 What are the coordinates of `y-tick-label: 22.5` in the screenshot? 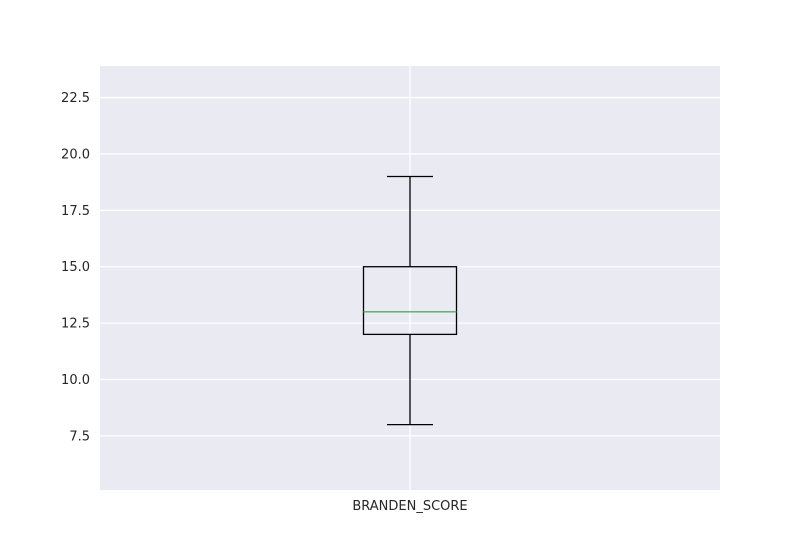 It's located at (75, 98).